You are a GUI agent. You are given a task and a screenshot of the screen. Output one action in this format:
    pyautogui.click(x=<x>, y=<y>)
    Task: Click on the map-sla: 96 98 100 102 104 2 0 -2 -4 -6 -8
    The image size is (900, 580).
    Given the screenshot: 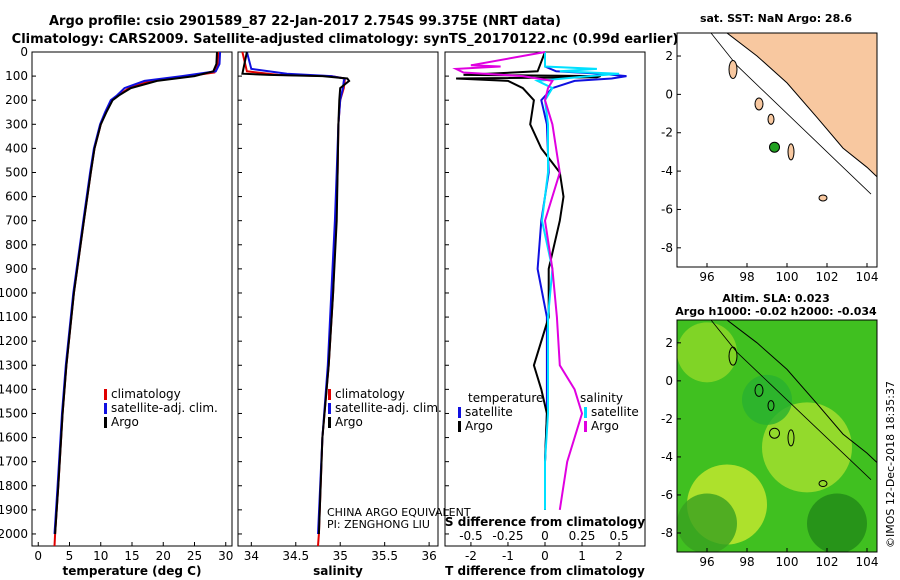 What is the action you would take?
    pyautogui.click(x=769, y=444)
    